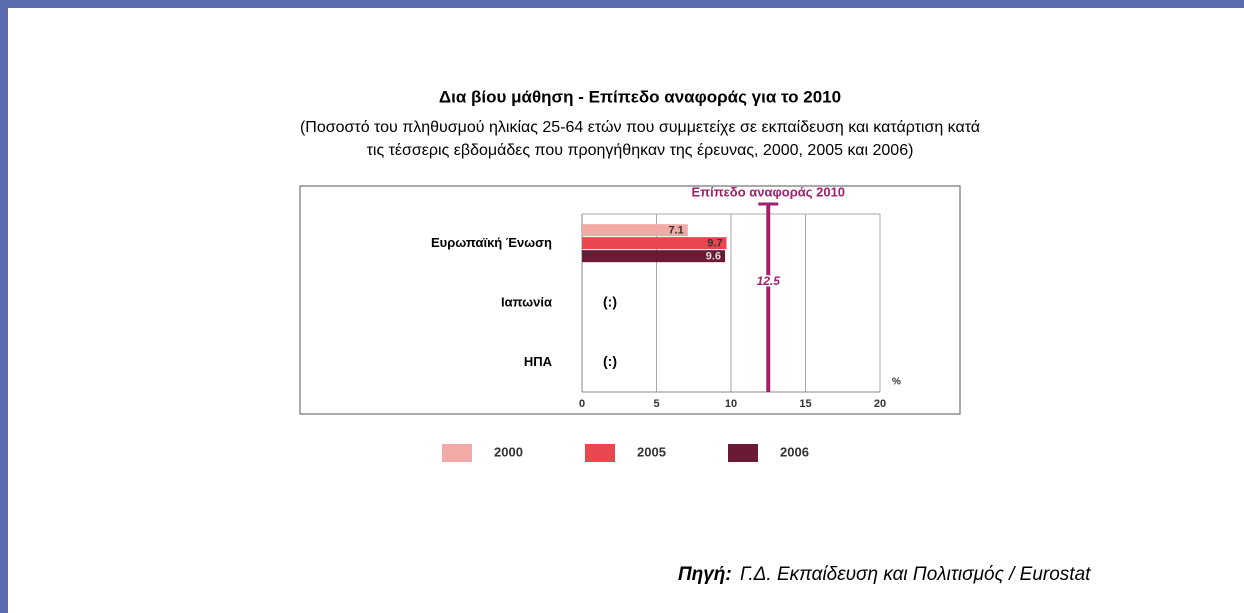 The width and height of the screenshot is (1244, 613). Describe the element at coordinates (656, 404) in the screenshot. I see `x-tick-label: 5` at that location.